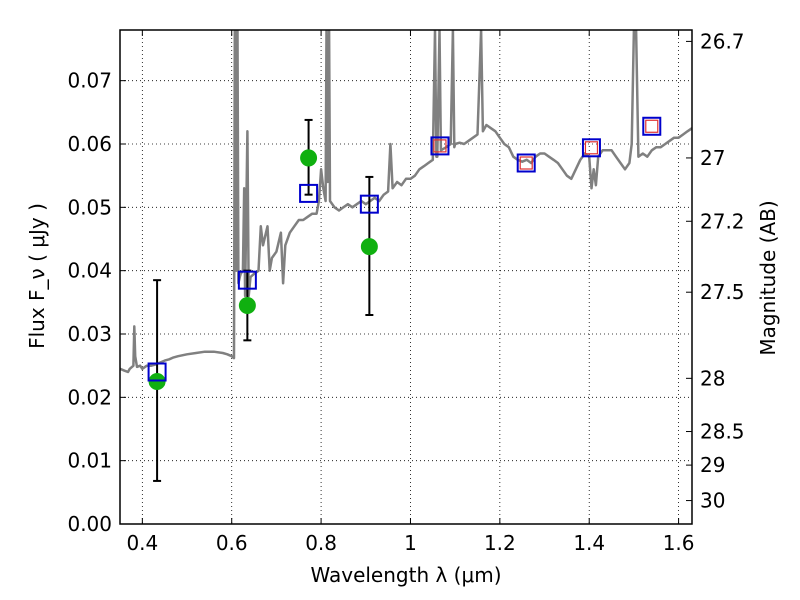  What do you see at coordinates (722, 292) in the screenshot?
I see `right-tick-label: 27.5` at bounding box center [722, 292].